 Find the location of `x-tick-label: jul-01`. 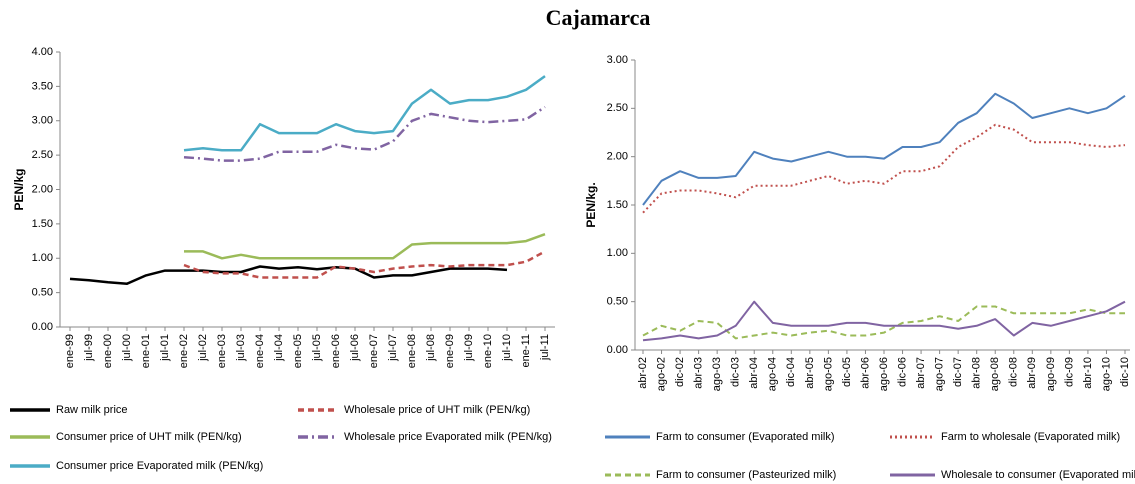

x-tick-label: jul-01 is located at coordinates (165, 348).